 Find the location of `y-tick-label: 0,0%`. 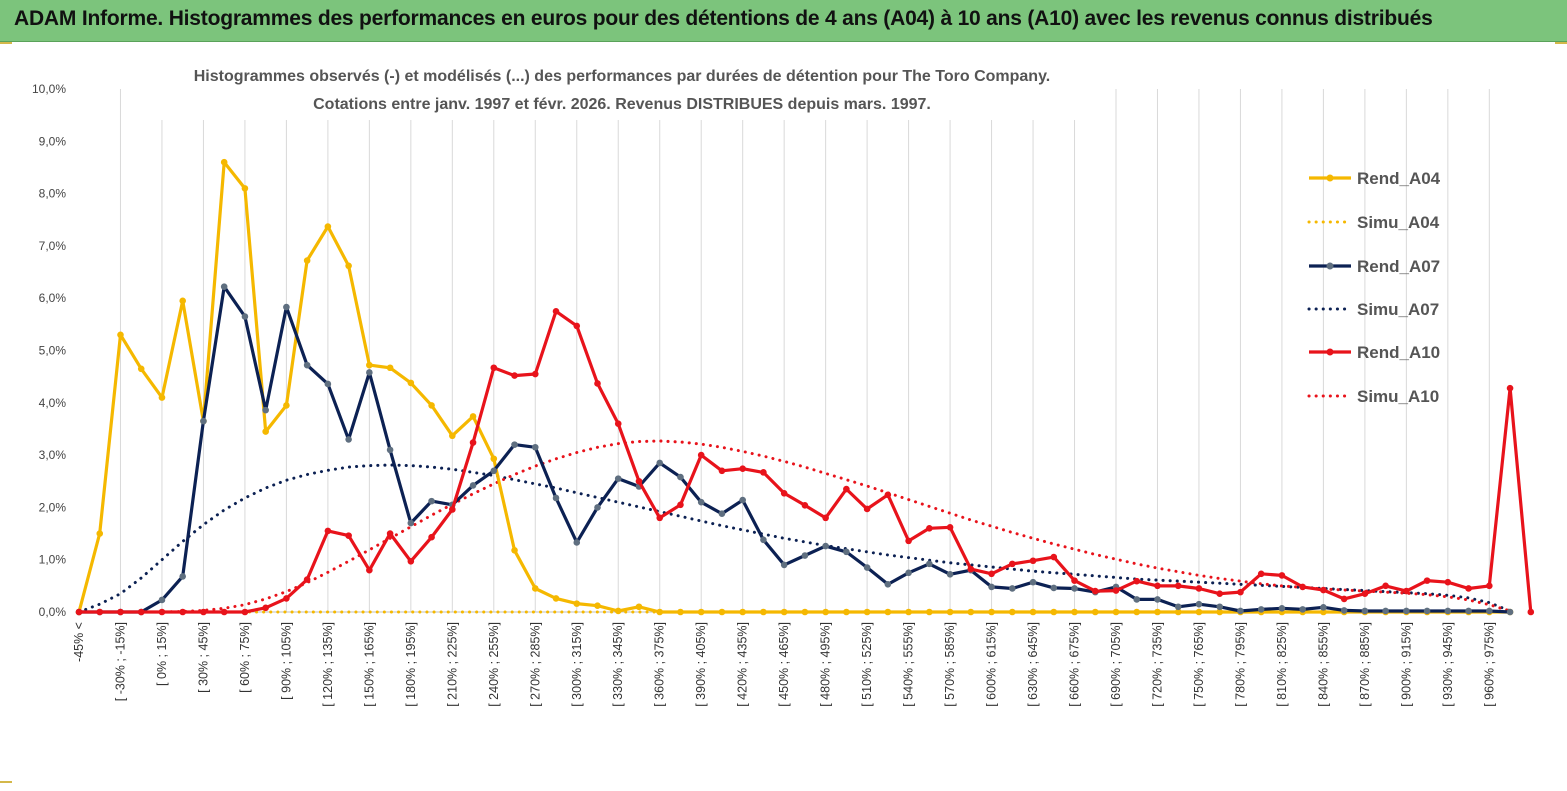

y-tick-label: 0,0% is located at coordinates (53, 612).